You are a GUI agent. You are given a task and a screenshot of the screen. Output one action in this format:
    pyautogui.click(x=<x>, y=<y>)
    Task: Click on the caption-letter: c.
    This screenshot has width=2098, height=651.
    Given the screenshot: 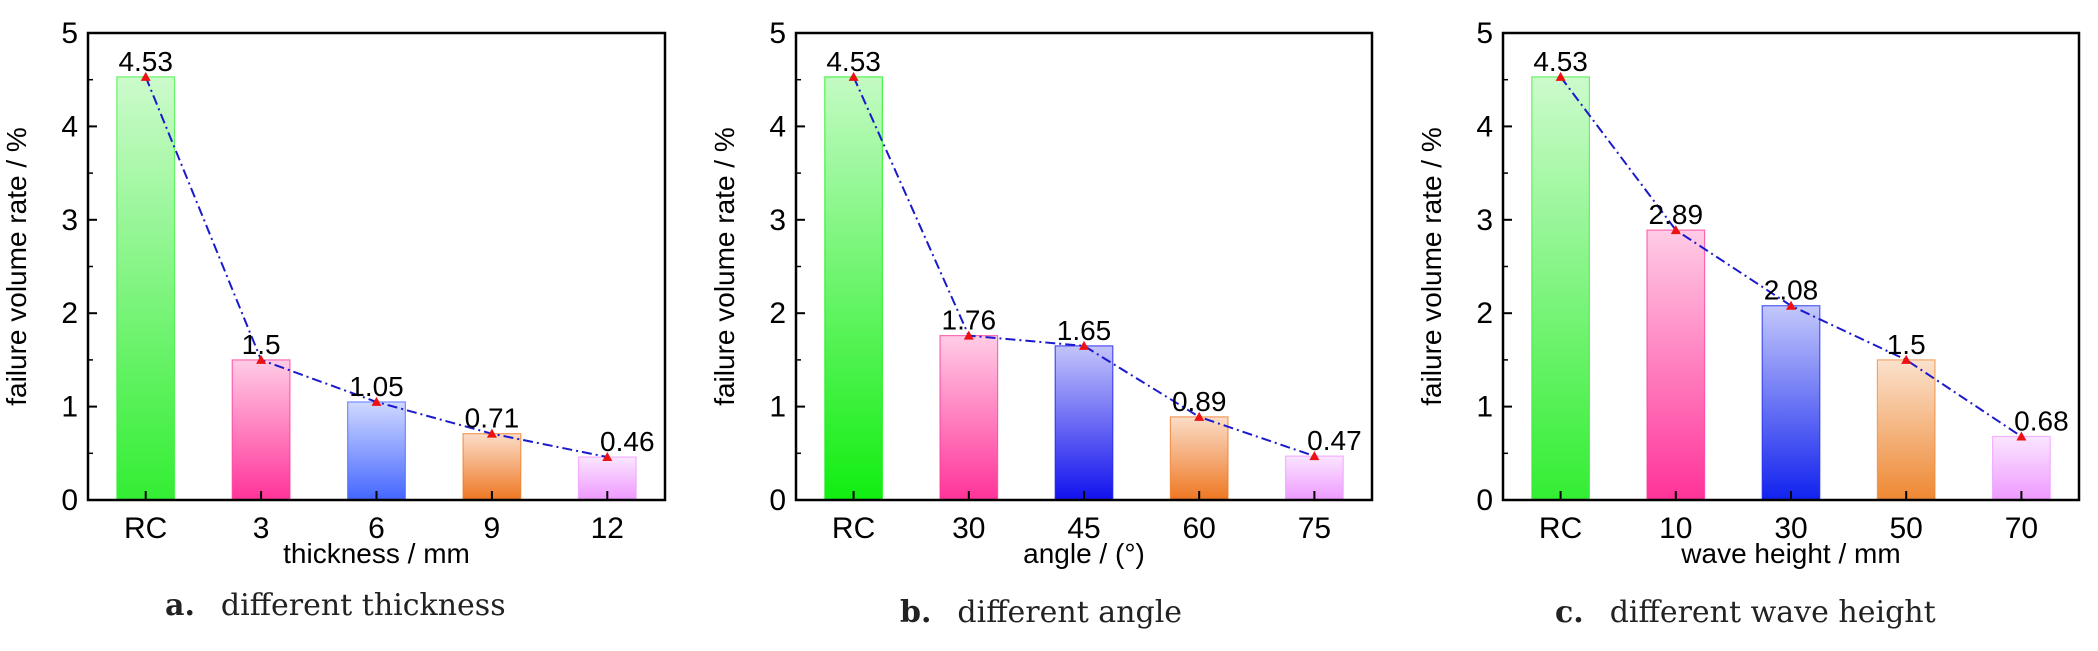 What is the action you would take?
    pyautogui.click(x=1569, y=612)
    